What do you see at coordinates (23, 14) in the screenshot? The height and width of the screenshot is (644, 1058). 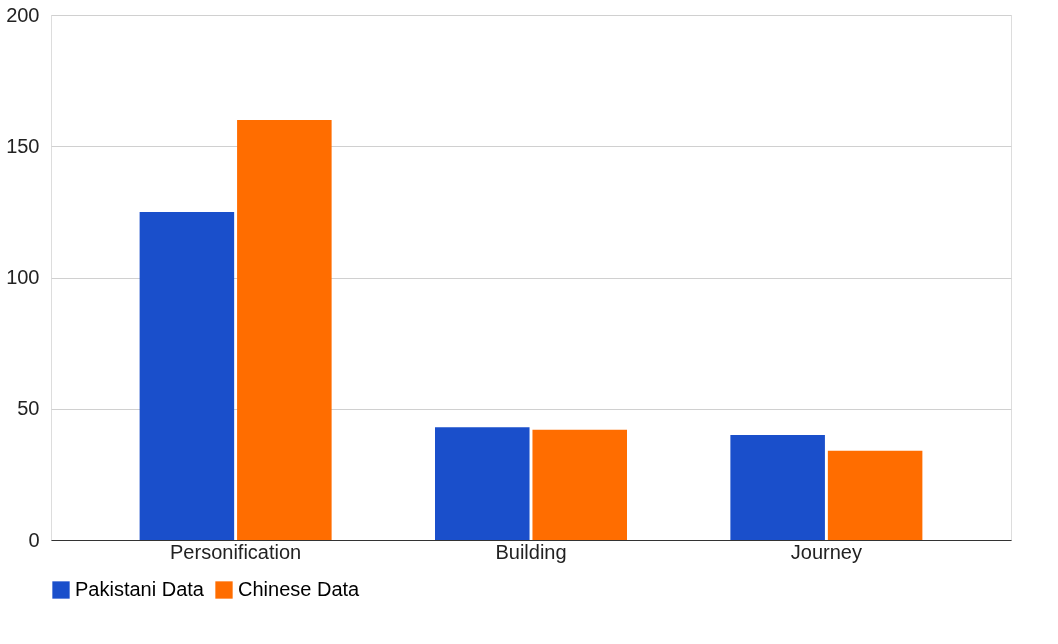 I see `y-tick-label: 200` at bounding box center [23, 14].